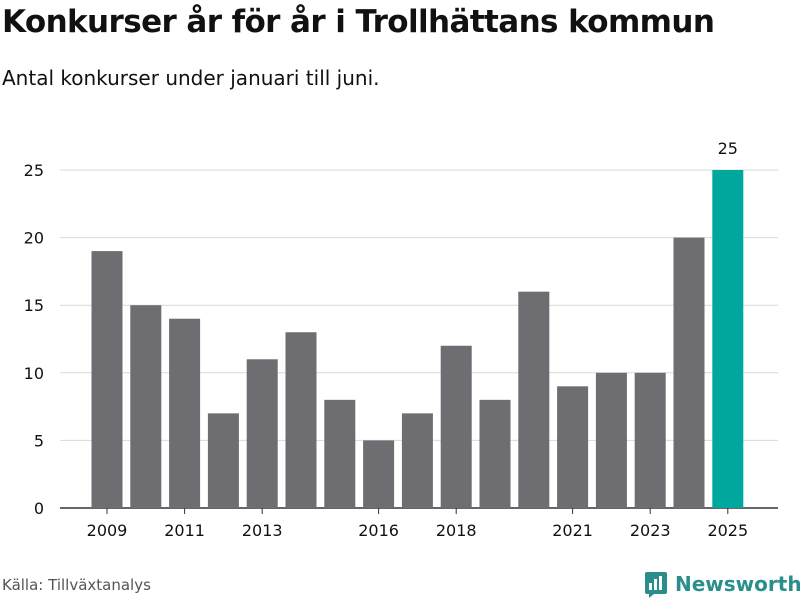 The height and width of the screenshot is (600, 800). Describe the element at coordinates (39, 508) in the screenshot. I see `y-tick-label: 0` at that location.